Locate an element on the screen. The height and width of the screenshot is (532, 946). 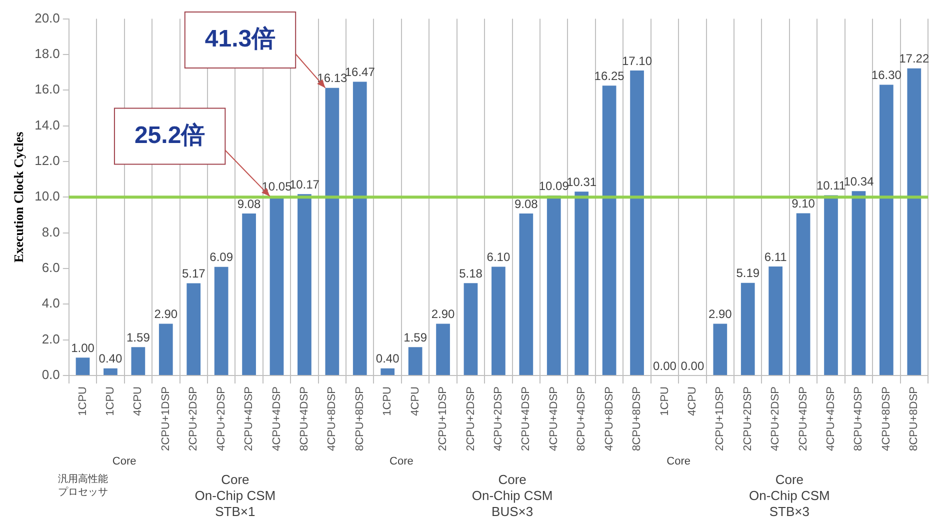
y-tick-label: 20.0 is located at coordinates (47, 18).